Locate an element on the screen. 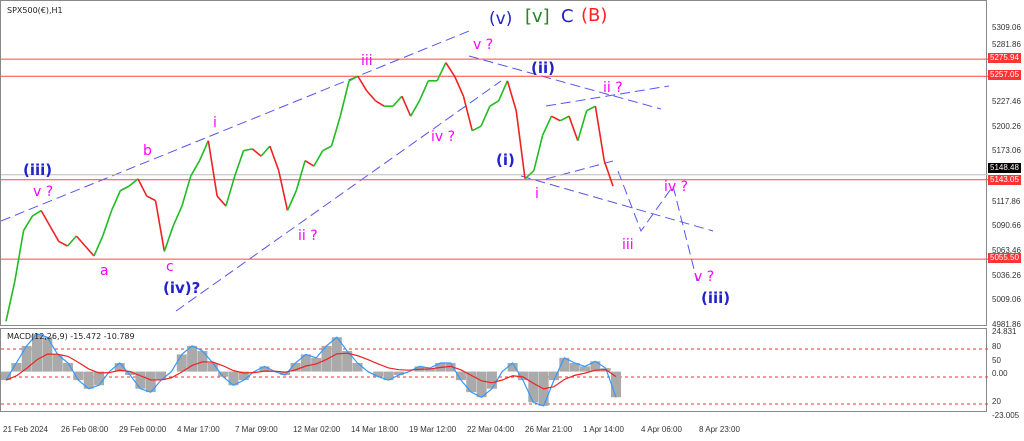 This screenshot has width=1024, height=441. wave-label: (i) is located at coordinates (505, 160).